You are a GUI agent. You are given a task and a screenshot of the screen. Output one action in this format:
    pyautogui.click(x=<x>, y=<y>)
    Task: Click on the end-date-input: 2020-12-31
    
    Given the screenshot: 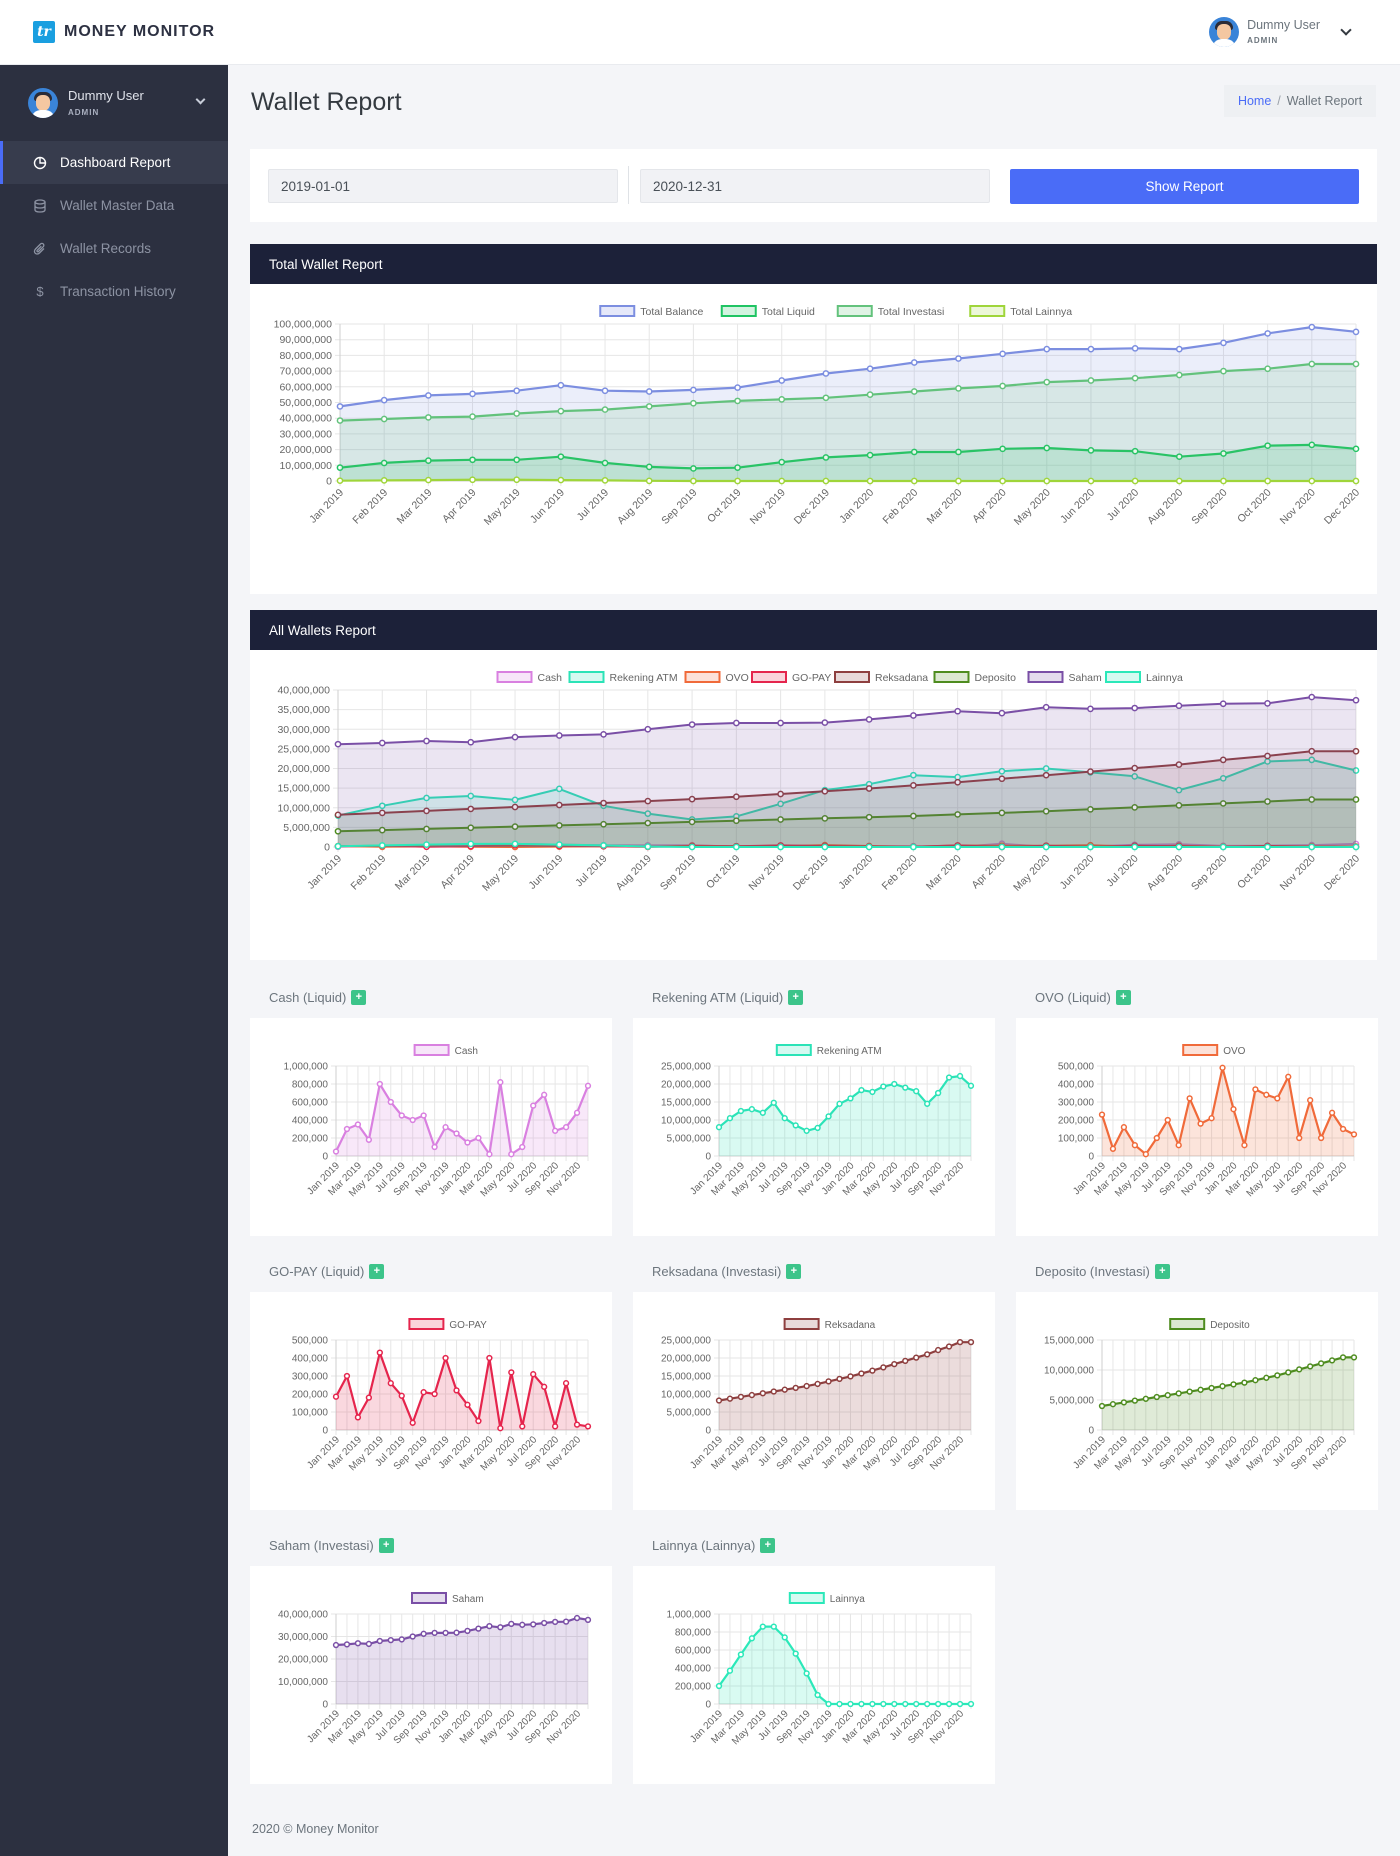 What is the action you would take?
    pyautogui.click(x=815, y=186)
    